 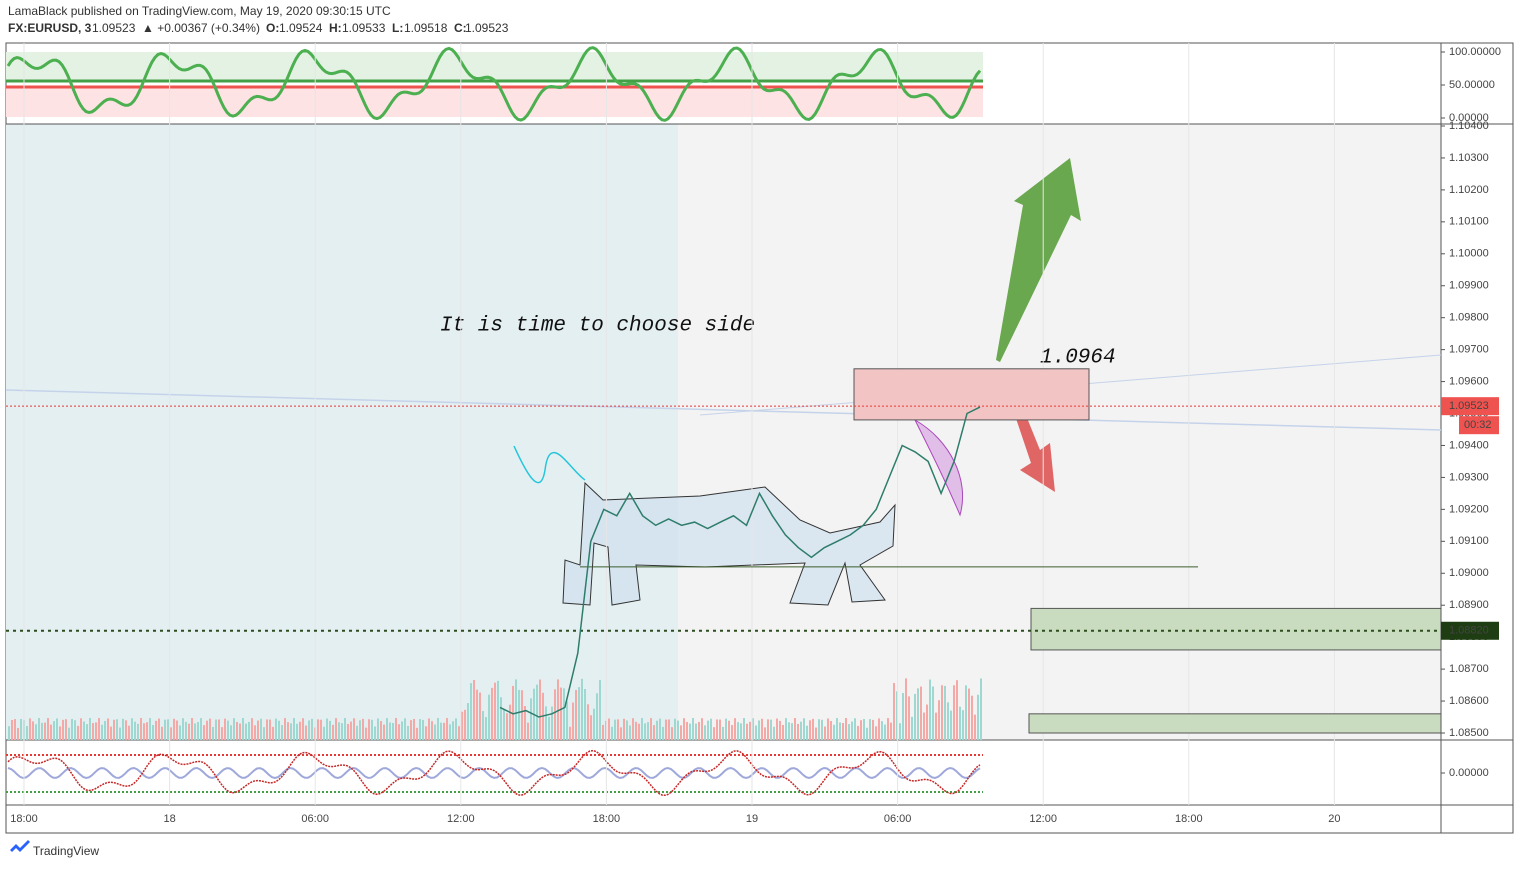 I want to click on high: 1.09533, so click(x=364, y=28).